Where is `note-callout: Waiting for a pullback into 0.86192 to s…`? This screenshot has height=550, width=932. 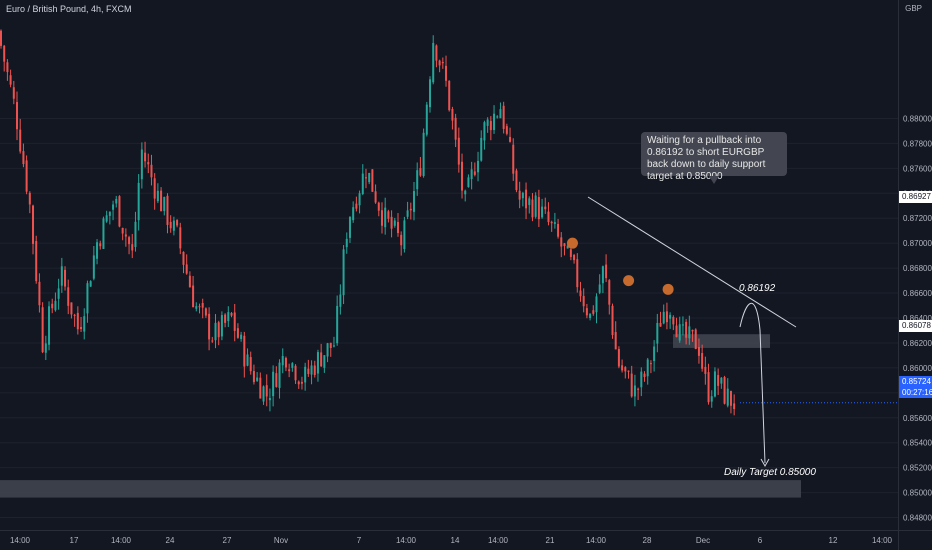 note-callout: Waiting for a pullback into 0.86192 to s… is located at coordinates (714, 157).